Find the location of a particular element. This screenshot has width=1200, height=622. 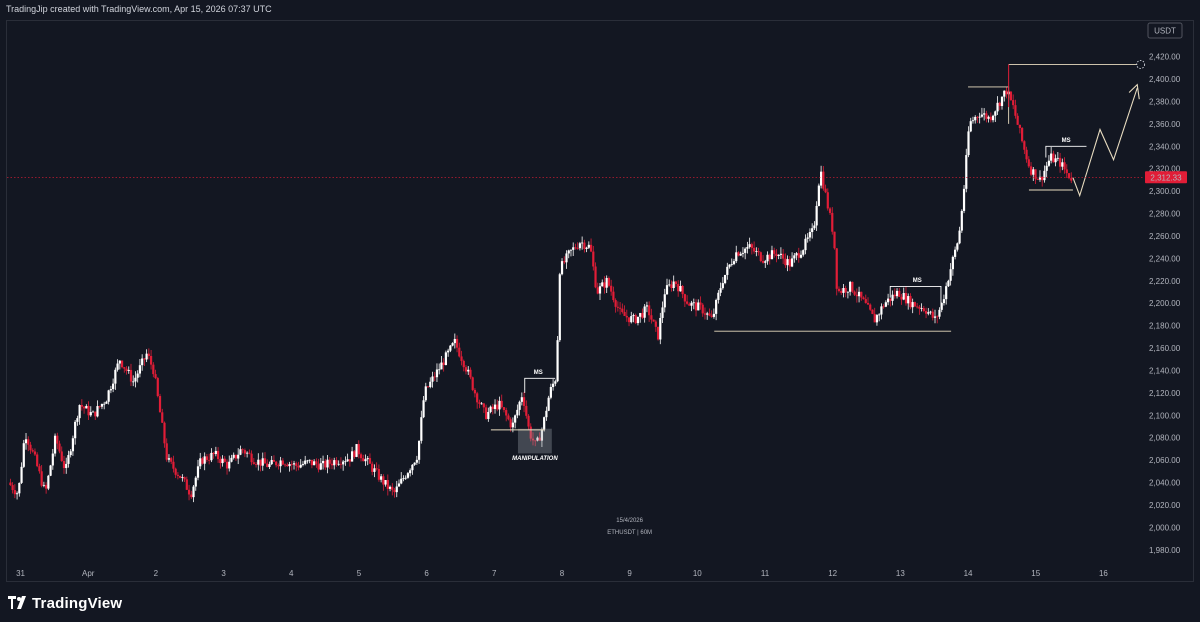

currency-label: USDT is located at coordinates (1165, 31).